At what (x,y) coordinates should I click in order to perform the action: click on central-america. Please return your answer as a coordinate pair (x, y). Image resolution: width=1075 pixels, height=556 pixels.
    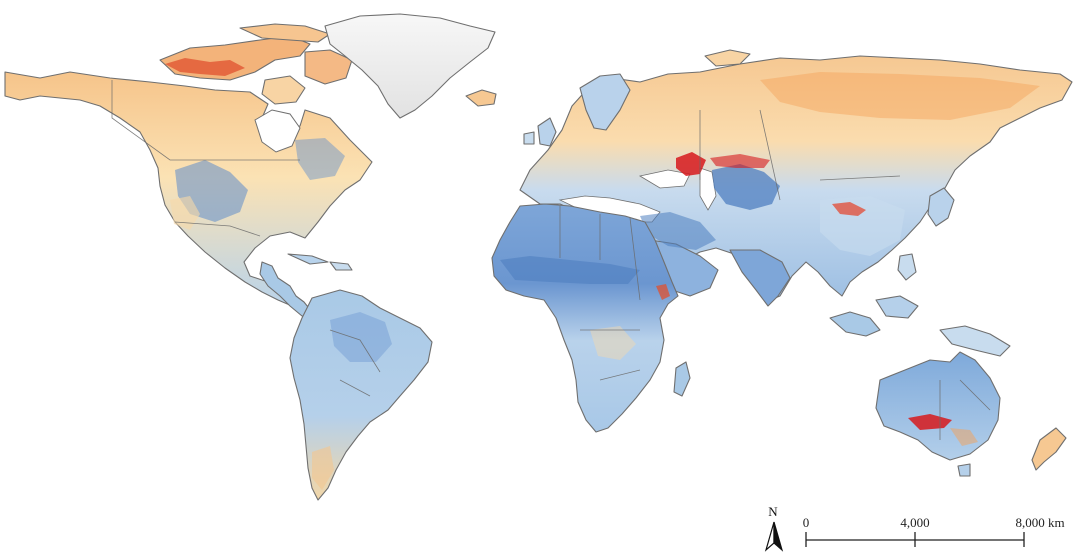
    Looking at the image, I should click on (306, 288).